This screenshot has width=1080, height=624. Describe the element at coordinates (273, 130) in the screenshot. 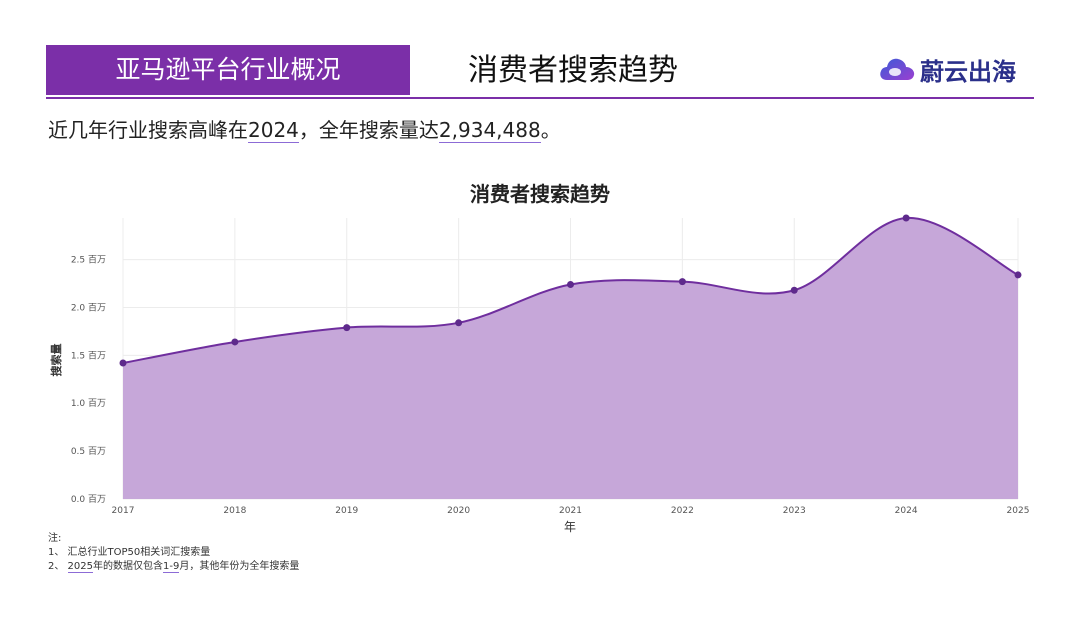

I see `peak-year: 2024` at that location.